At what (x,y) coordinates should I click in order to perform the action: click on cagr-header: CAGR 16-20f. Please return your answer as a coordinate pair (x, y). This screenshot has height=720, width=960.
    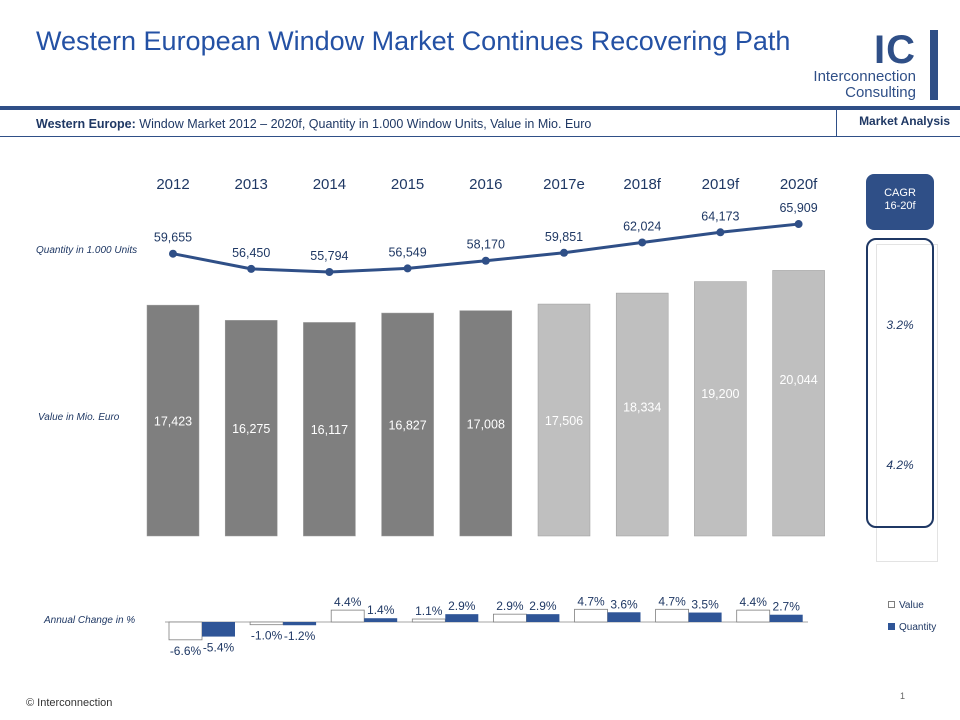
    Looking at the image, I should click on (900, 202).